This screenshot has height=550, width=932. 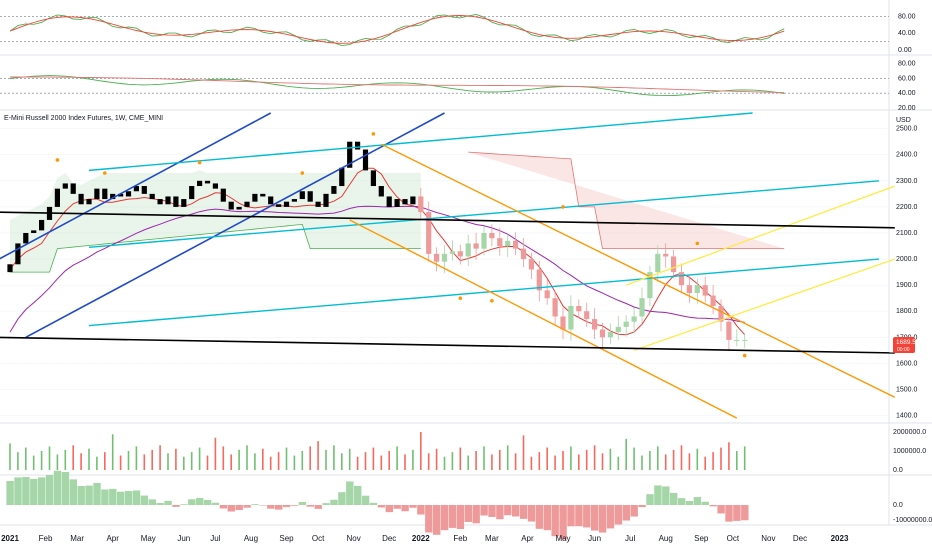 I want to click on price-tick-label: 1400.0, so click(x=907, y=416).